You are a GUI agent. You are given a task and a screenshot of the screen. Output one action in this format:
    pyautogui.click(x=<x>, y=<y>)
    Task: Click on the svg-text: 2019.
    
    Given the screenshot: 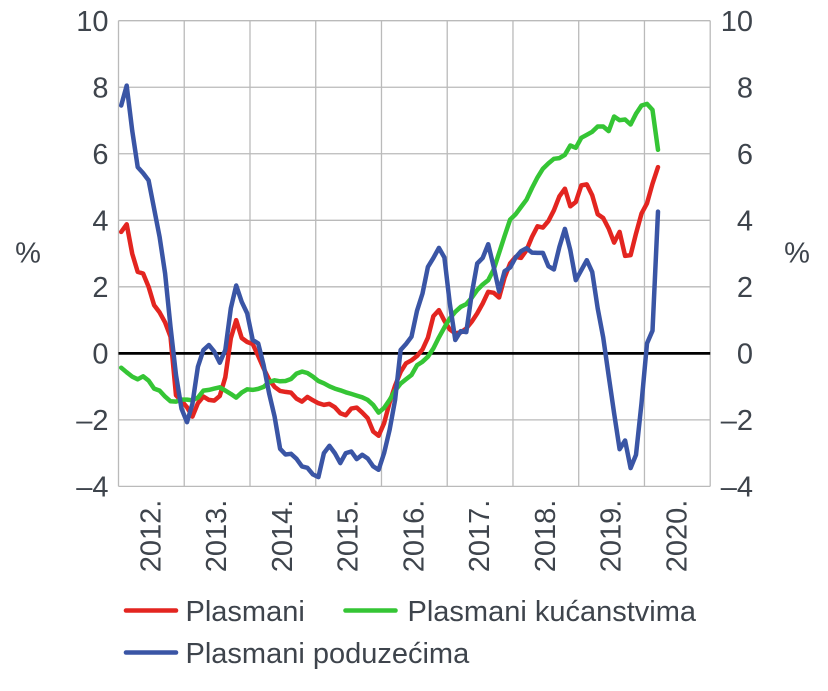 What is the action you would take?
    pyautogui.click(x=612, y=536)
    